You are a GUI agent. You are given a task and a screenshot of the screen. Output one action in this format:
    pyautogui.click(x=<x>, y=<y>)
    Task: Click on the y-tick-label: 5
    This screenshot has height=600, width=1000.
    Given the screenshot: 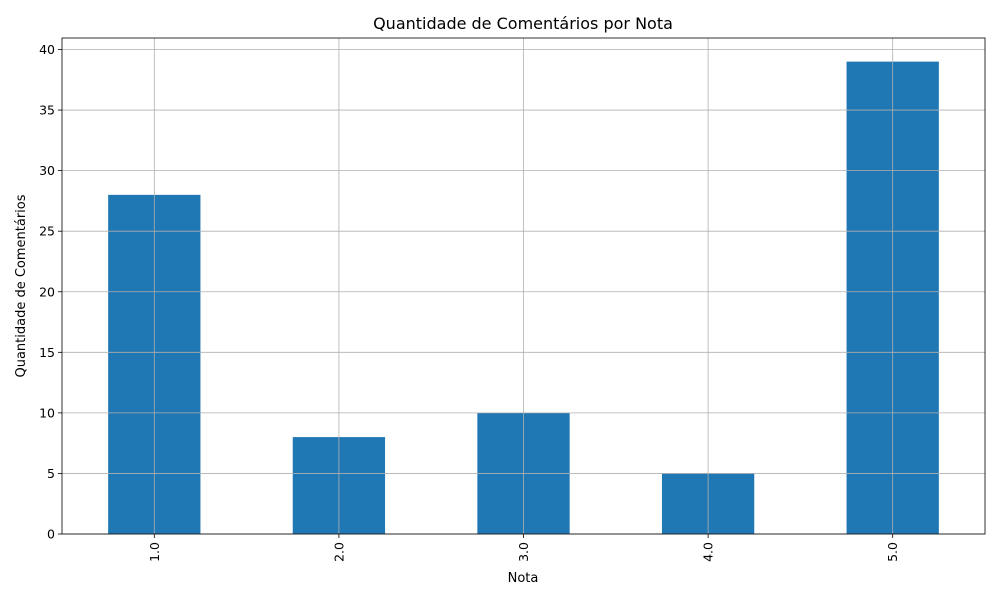 What is the action you would take?
    pyautogui.click(x=51, y=473)
    